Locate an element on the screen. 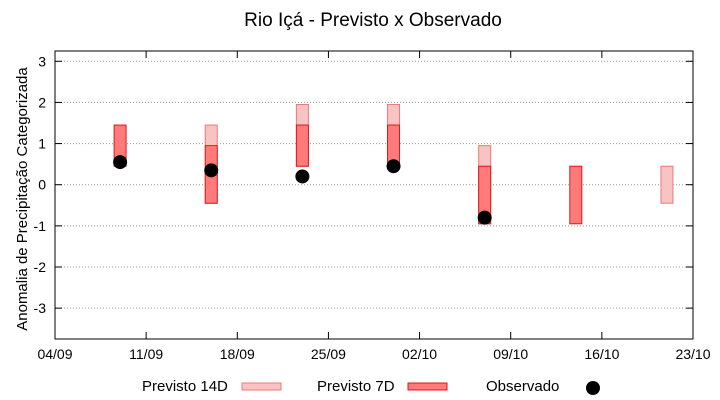  x-tick-label: 11/09 is located at coordinates (146, 354).